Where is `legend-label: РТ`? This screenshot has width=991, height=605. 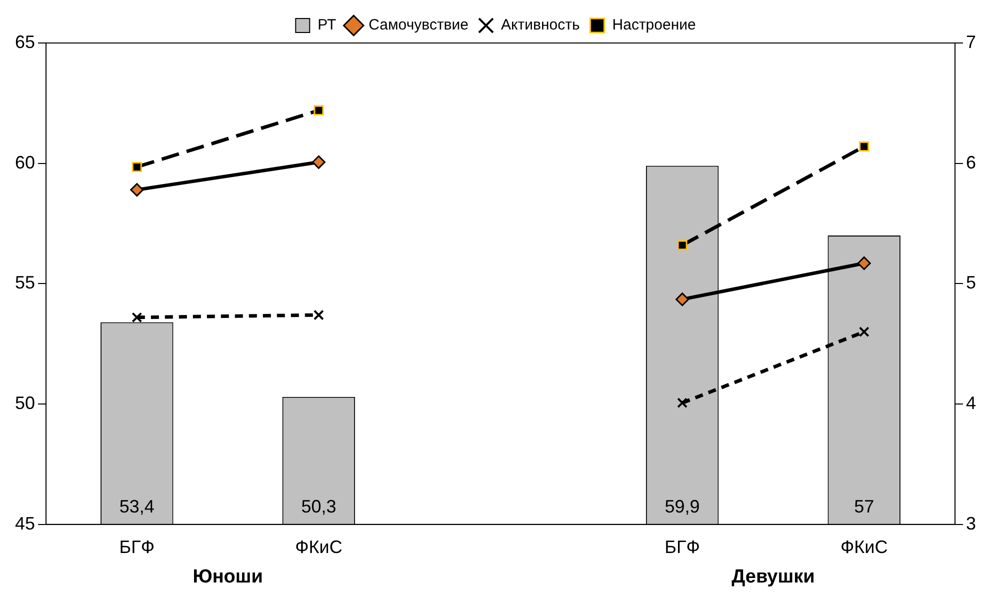 legend-label: РТ is located at coordinates (327, 25).